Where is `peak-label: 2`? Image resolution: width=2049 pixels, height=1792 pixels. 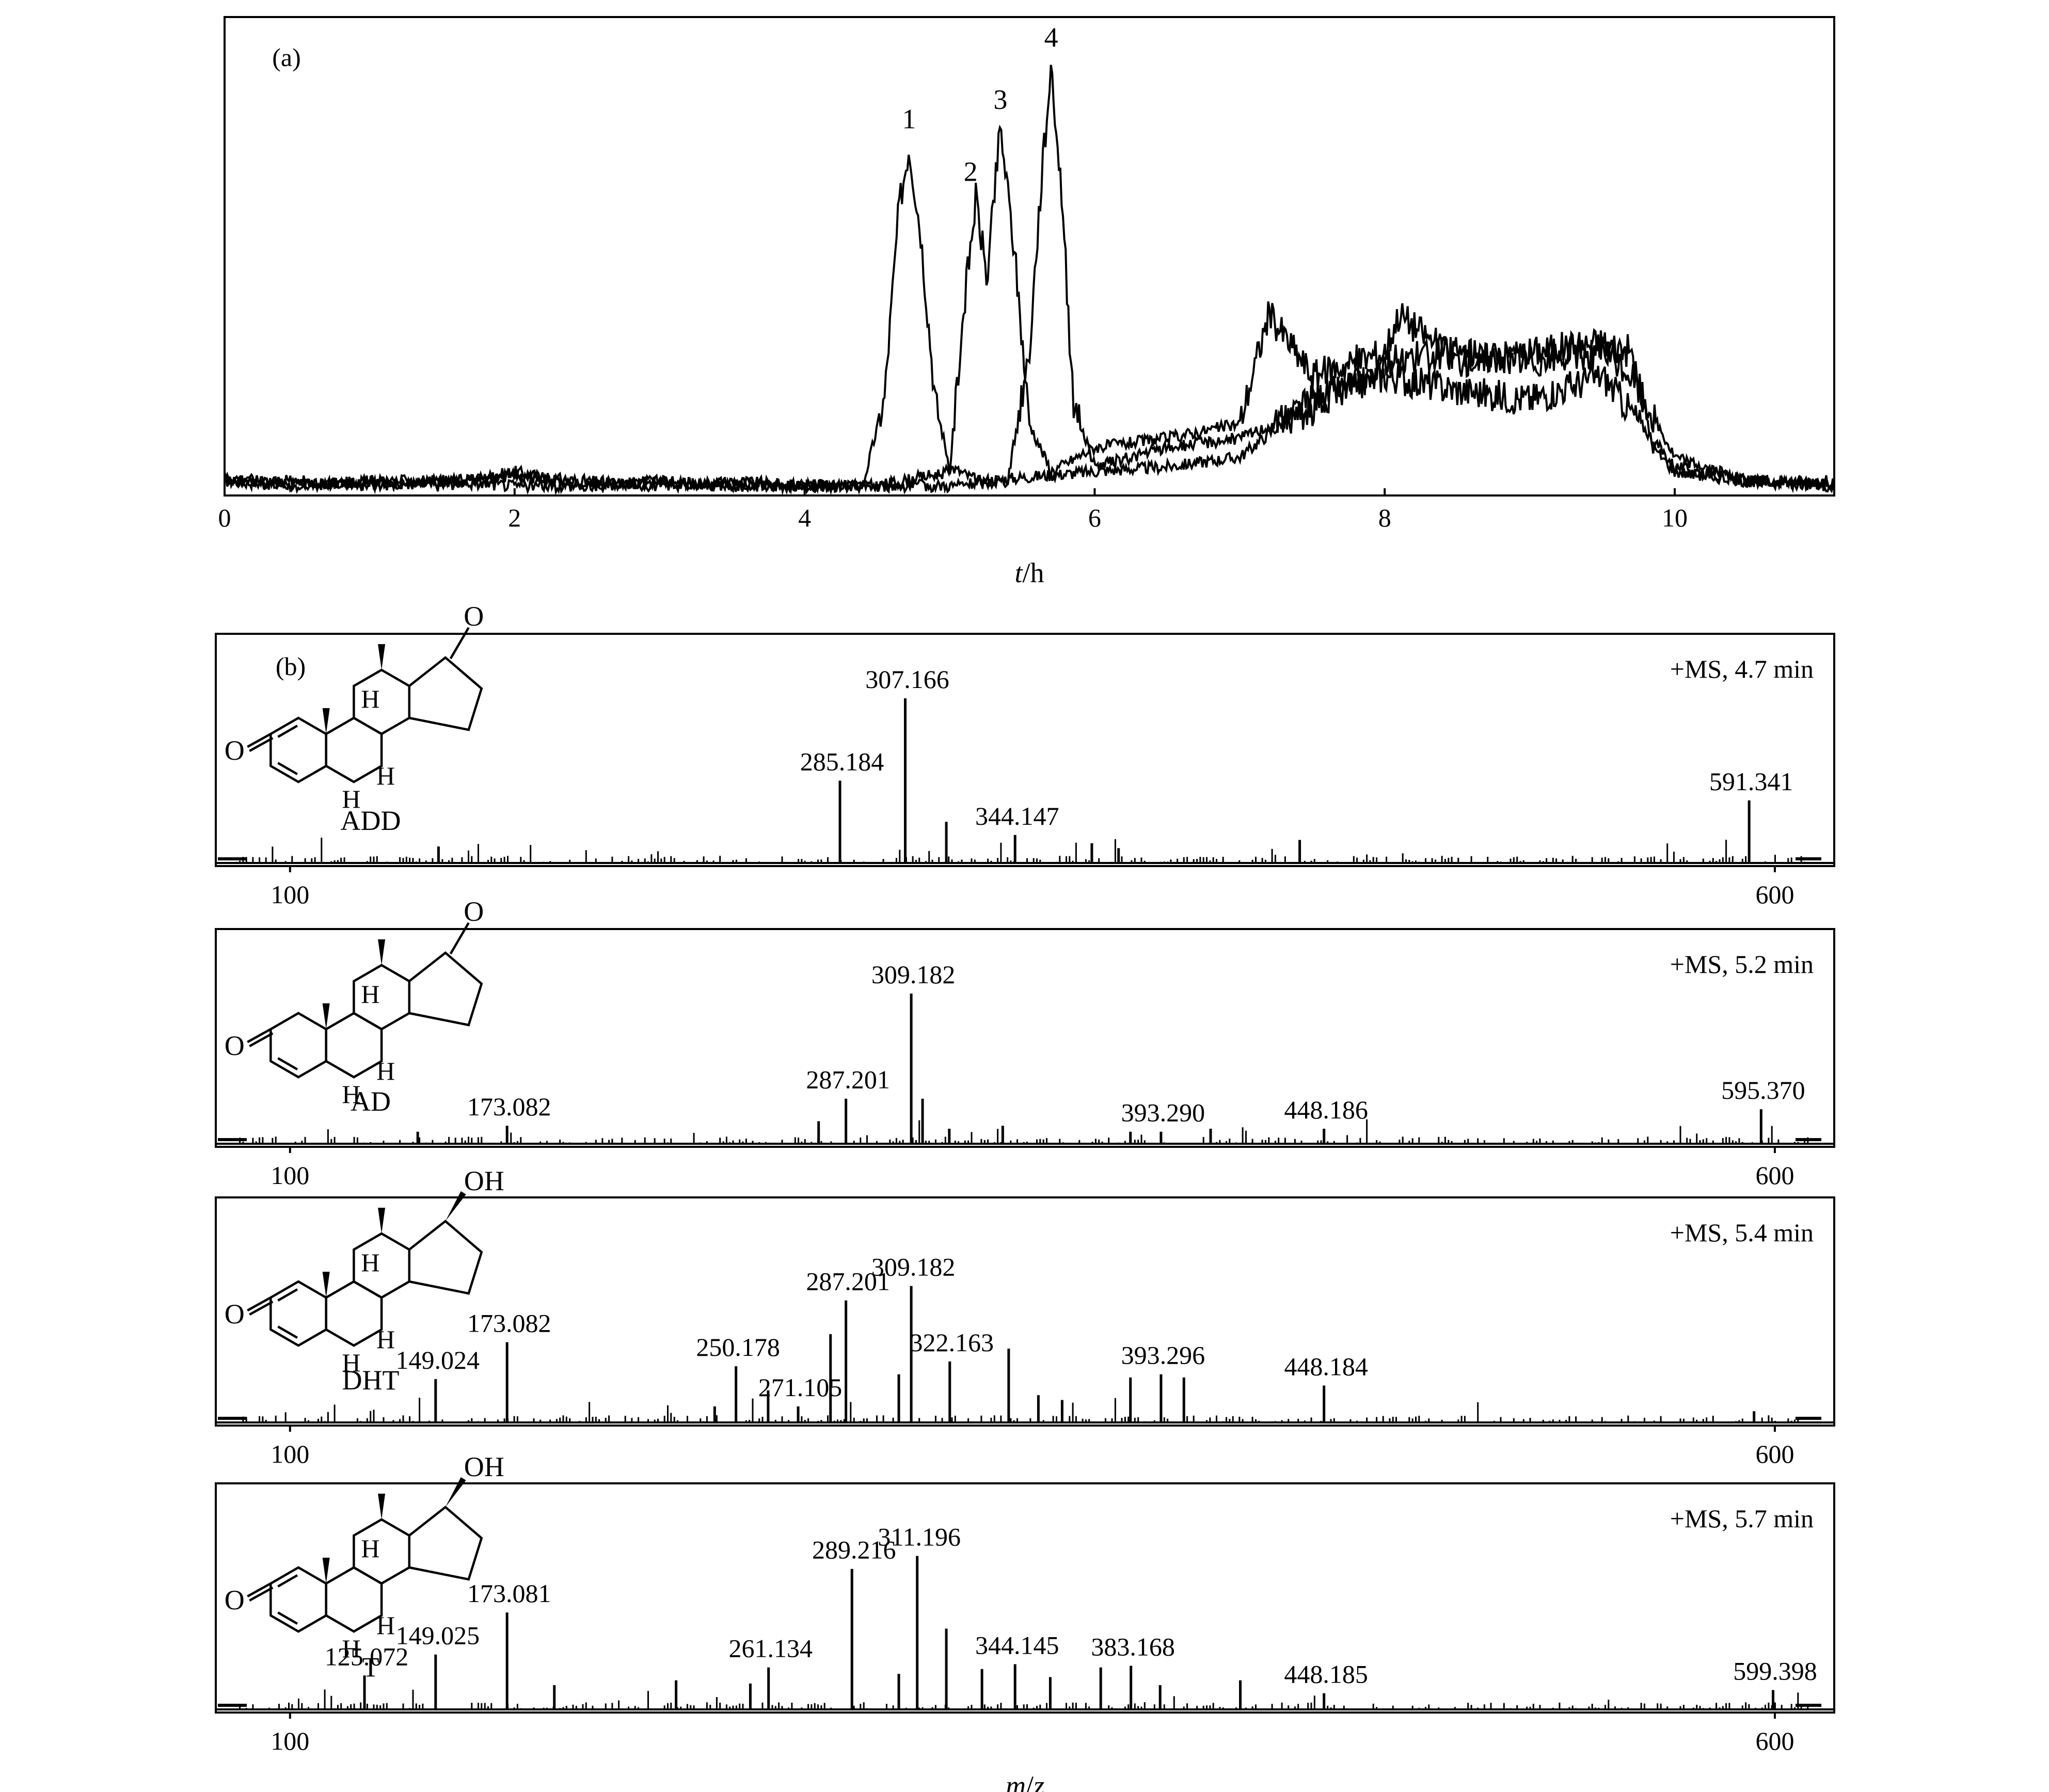
peak-label: 2 is located at coordinates (971, 171).